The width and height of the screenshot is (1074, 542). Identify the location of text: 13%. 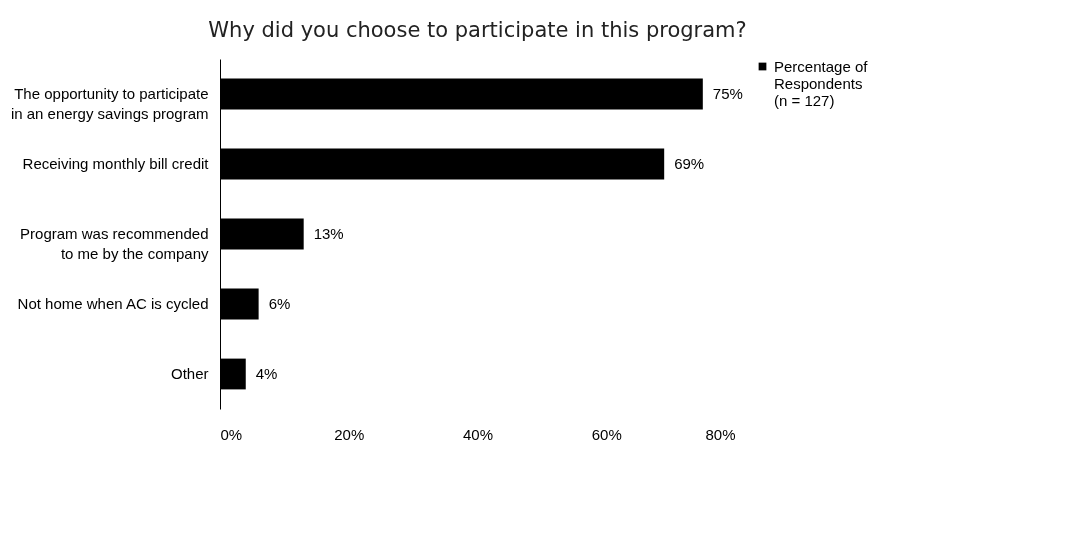
(328, 233).